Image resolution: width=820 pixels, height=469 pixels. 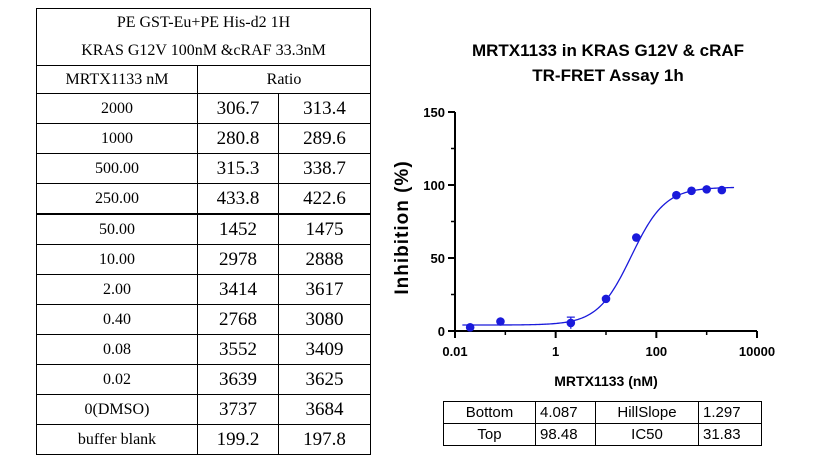 I want to click on table-row: 500.00 315.3 338.7, so click(x=203, y=168).